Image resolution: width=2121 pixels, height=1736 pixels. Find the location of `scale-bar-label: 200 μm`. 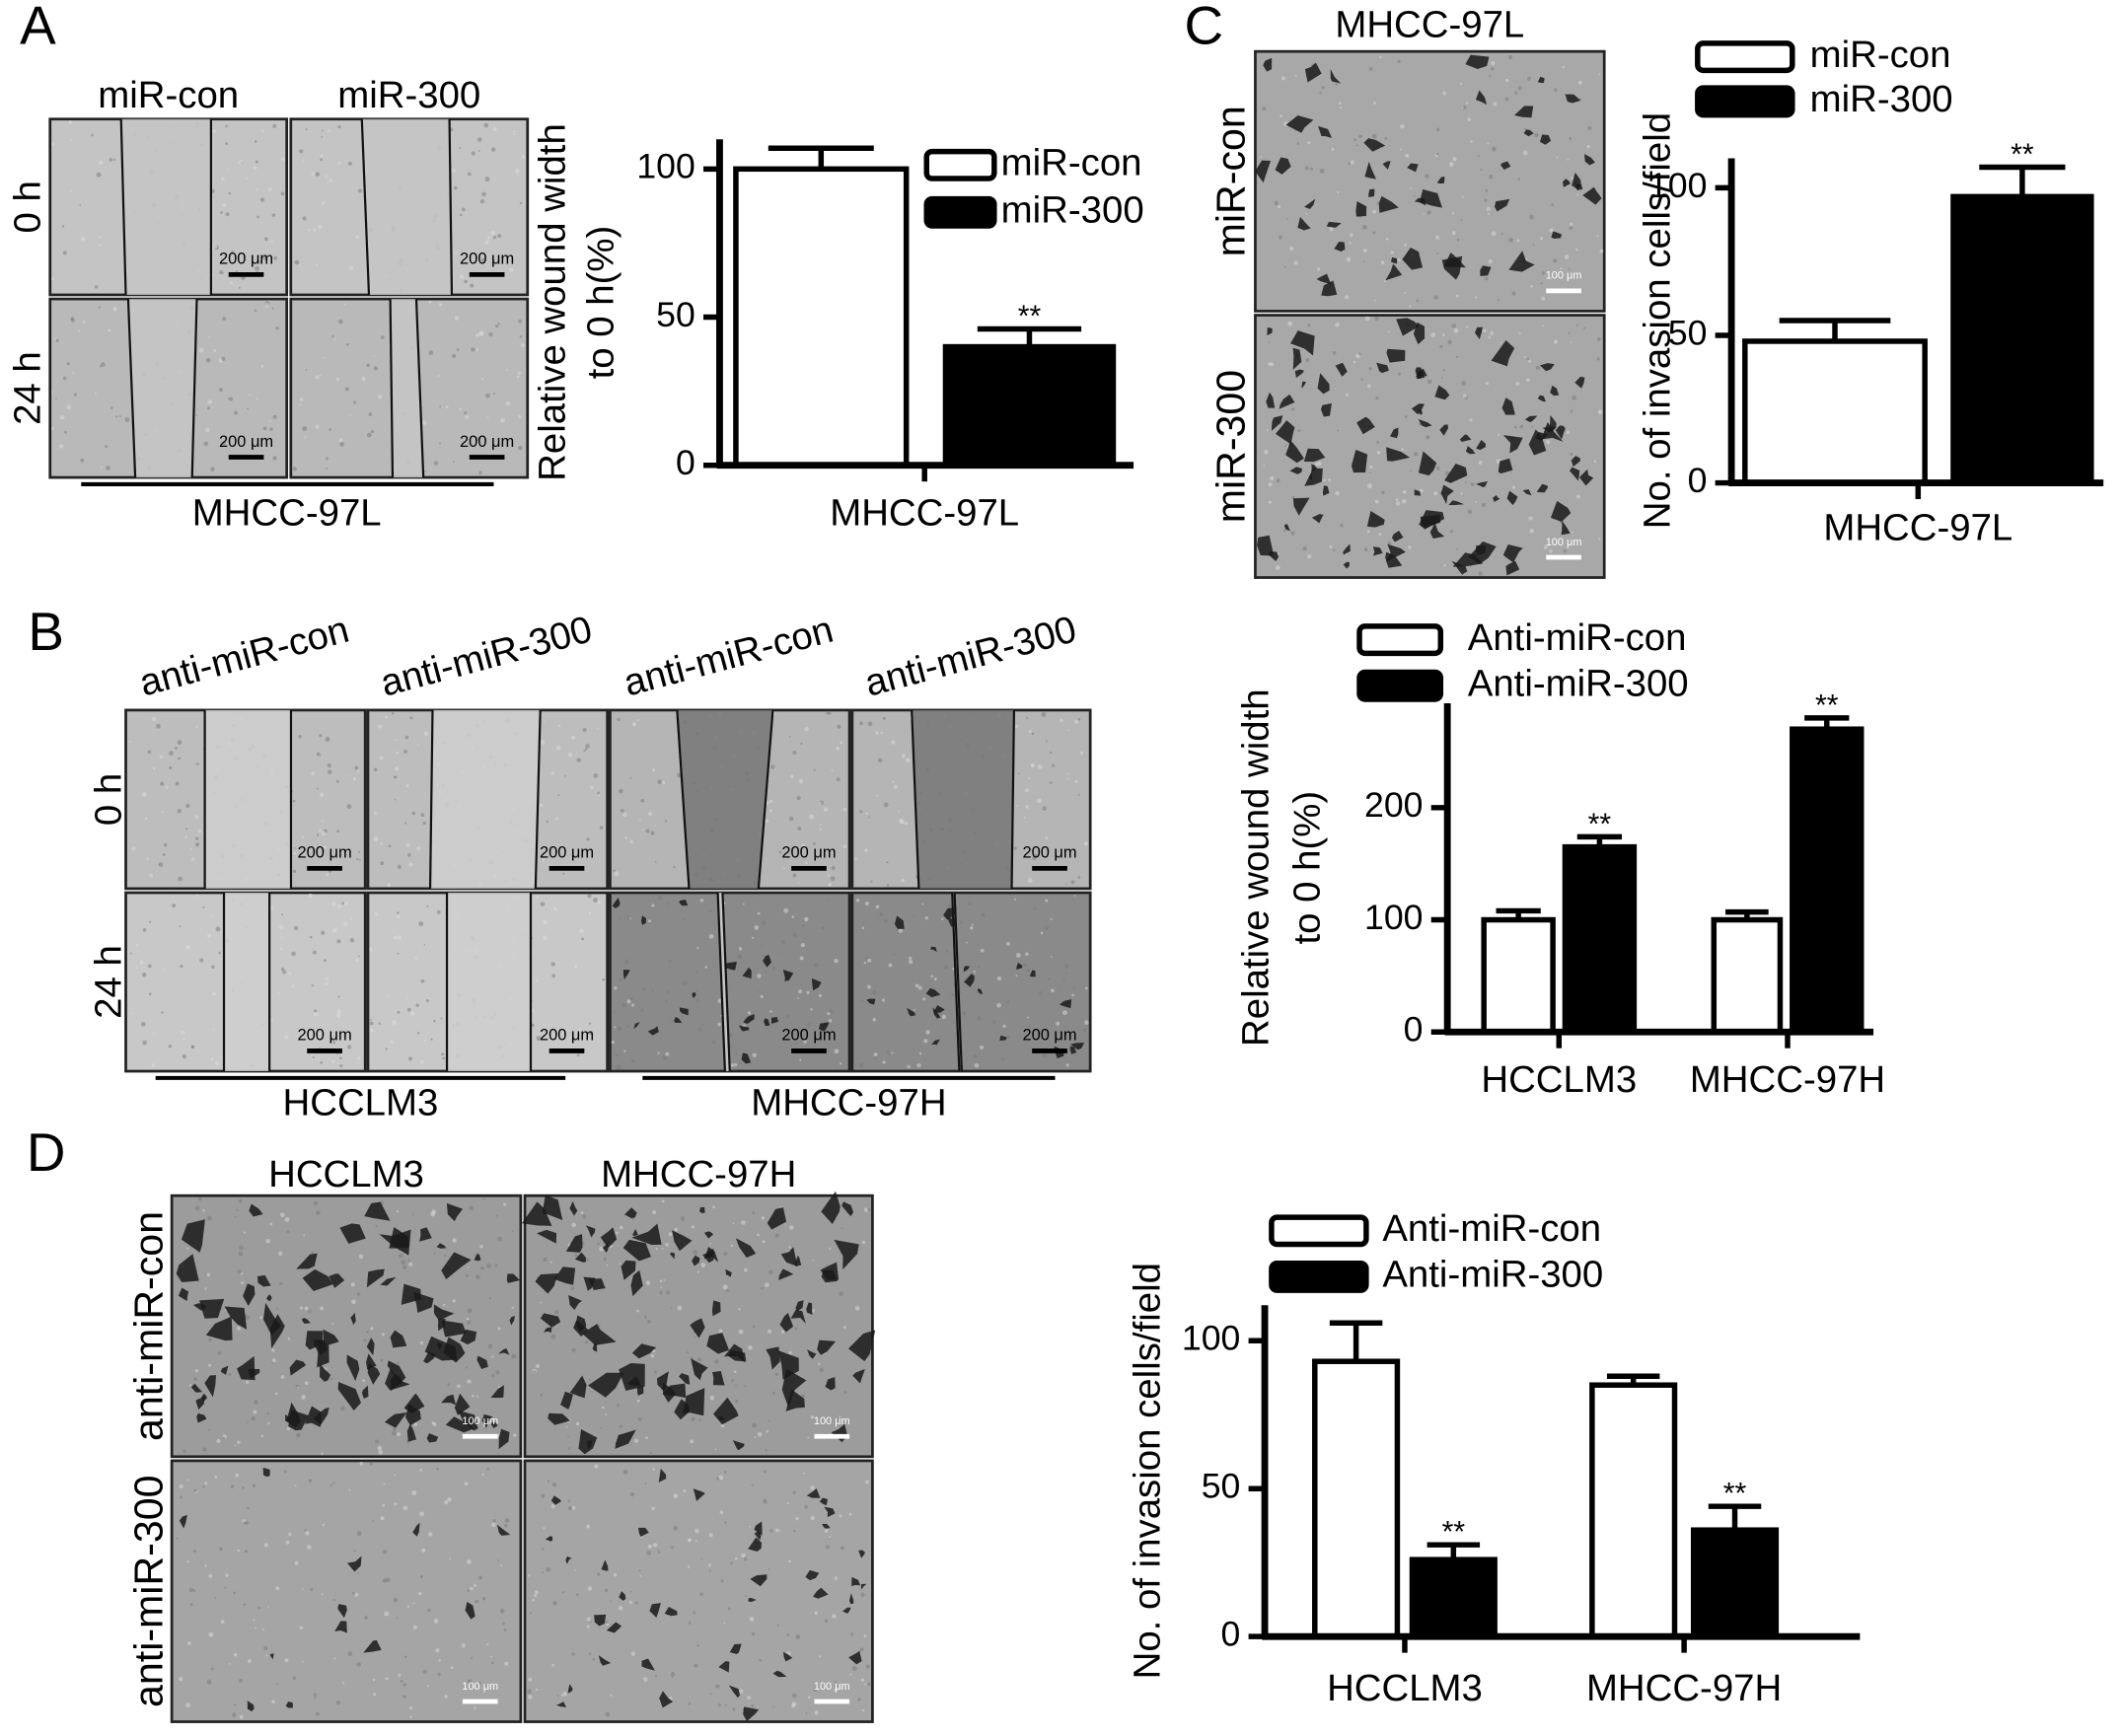

scale-bar-label: 200 μm is located at coordinates (325, 1036).